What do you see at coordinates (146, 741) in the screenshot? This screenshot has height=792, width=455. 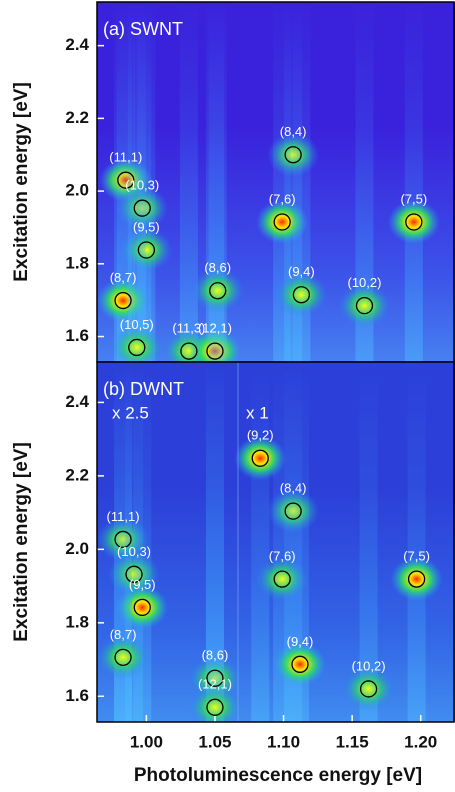 I see `x-tick-label: 1.00` at bounding box center [146, 741].